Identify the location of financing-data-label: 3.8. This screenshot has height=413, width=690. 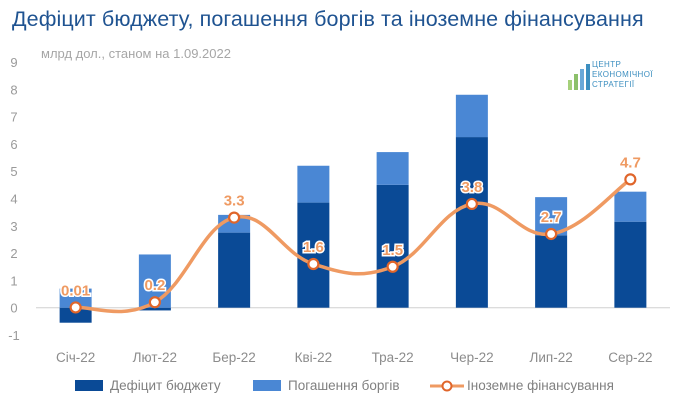
(471, 187).